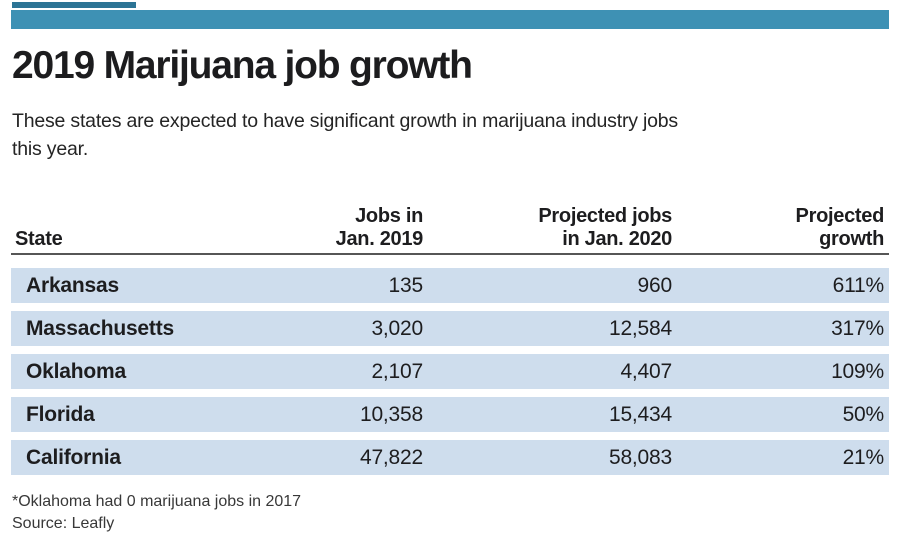 Image resolution: width=900 pixels, height=553 pixels. I want to click on column-header-state: State, so click(39, 239).